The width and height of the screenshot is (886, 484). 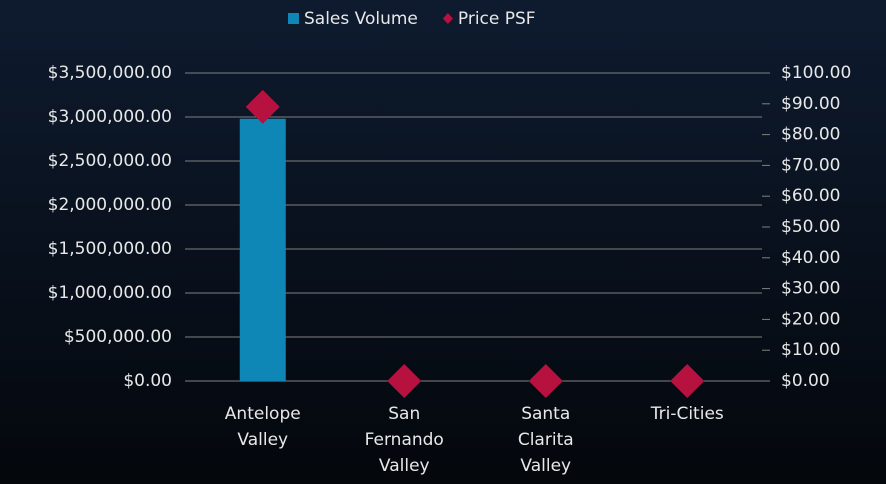 I want to click on x-tick-label-line: Fernando, so click(x=404, y=440).